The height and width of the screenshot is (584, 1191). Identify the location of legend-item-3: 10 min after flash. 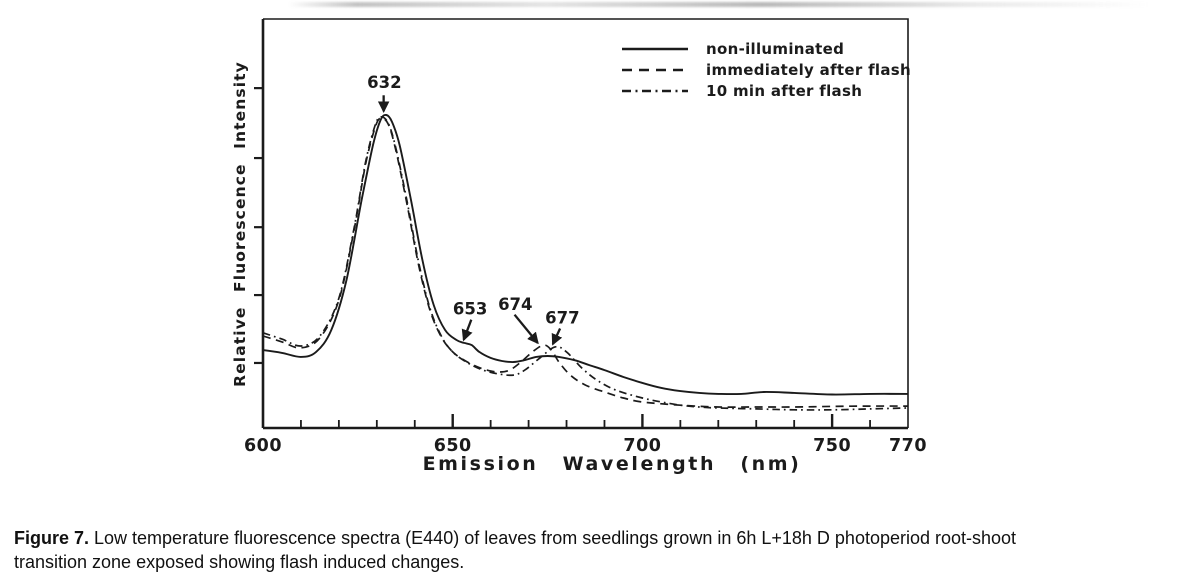
(765, 90).